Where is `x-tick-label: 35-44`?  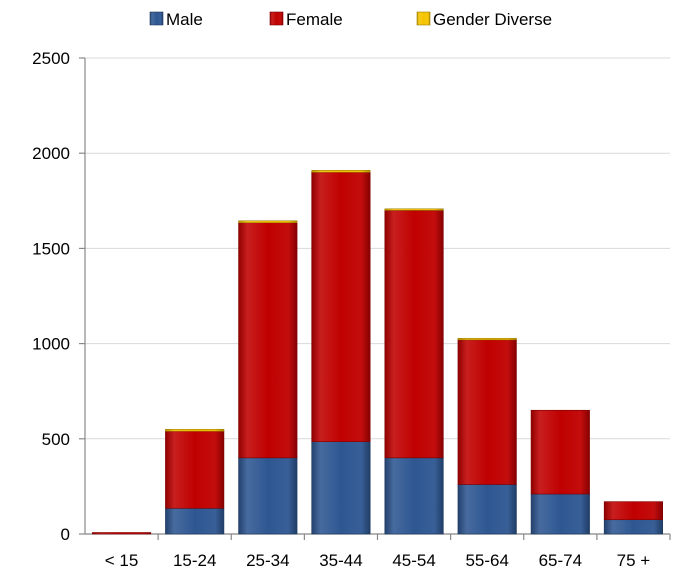
x-tick-label: 35-44 is located at coordinates (340, 560).